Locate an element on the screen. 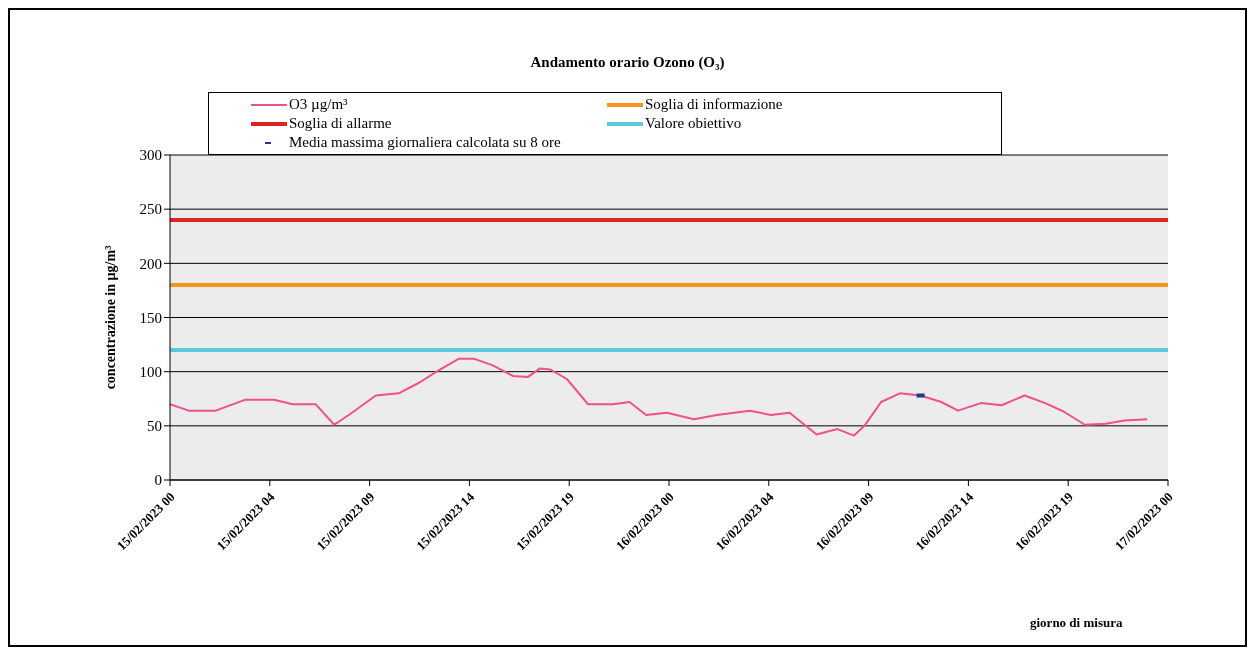 This screenshot has height=653, width=1253. line-series is located at coordinates (659, 397).